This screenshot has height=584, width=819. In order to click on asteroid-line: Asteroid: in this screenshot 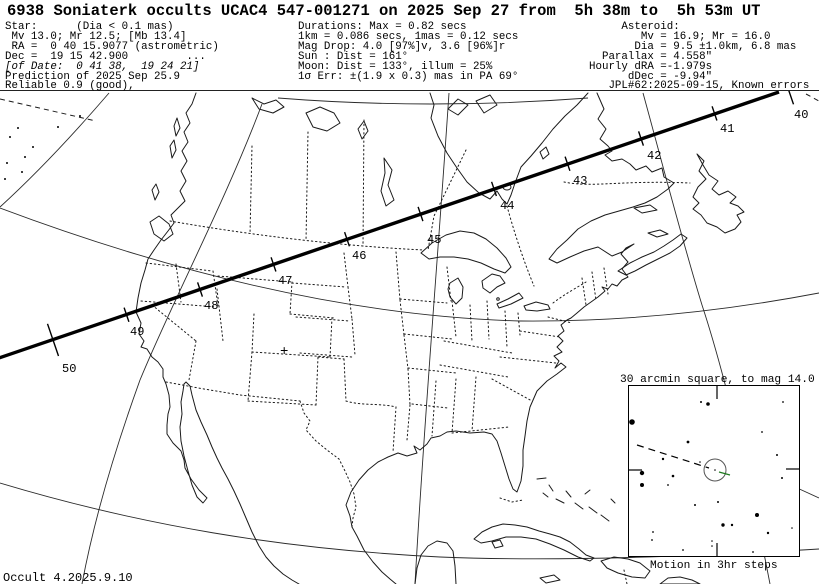, I will do `click(634, 27)`.